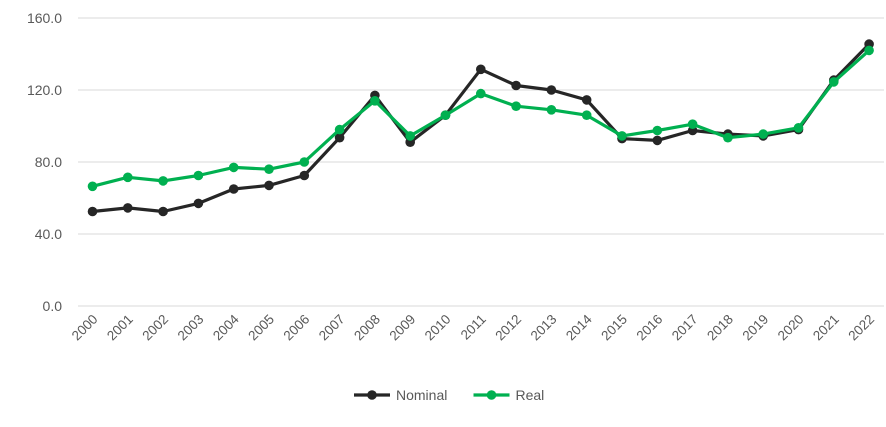 The height and width of the screenshot is (427, 886). What do you see at coordinates (402, 328) in the screenshot?
I see `x-tick-label: 2009` at bounding box center [402, 328].